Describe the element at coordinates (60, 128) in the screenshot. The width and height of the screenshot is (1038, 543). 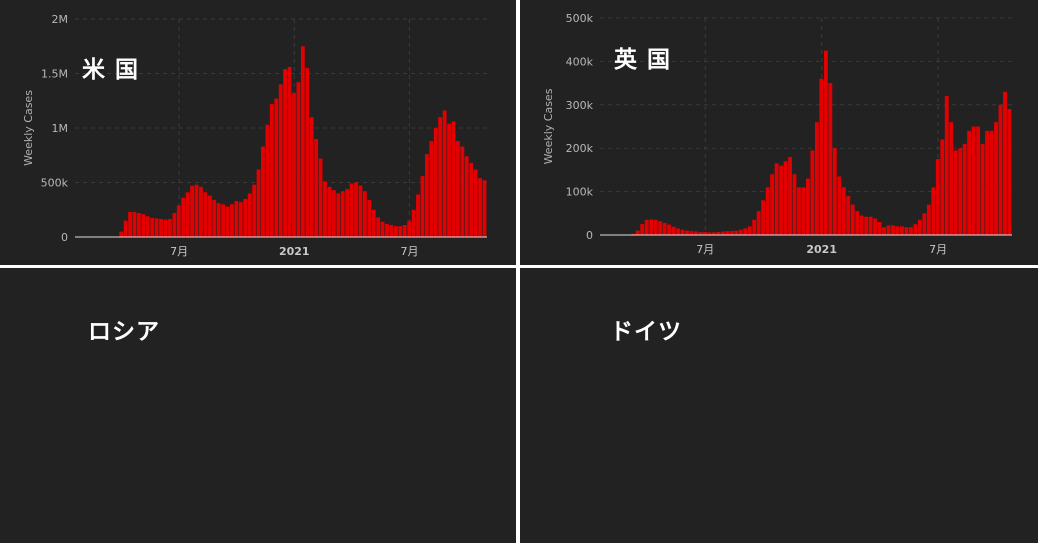
I see `y-tick-label: 1M` at that location.